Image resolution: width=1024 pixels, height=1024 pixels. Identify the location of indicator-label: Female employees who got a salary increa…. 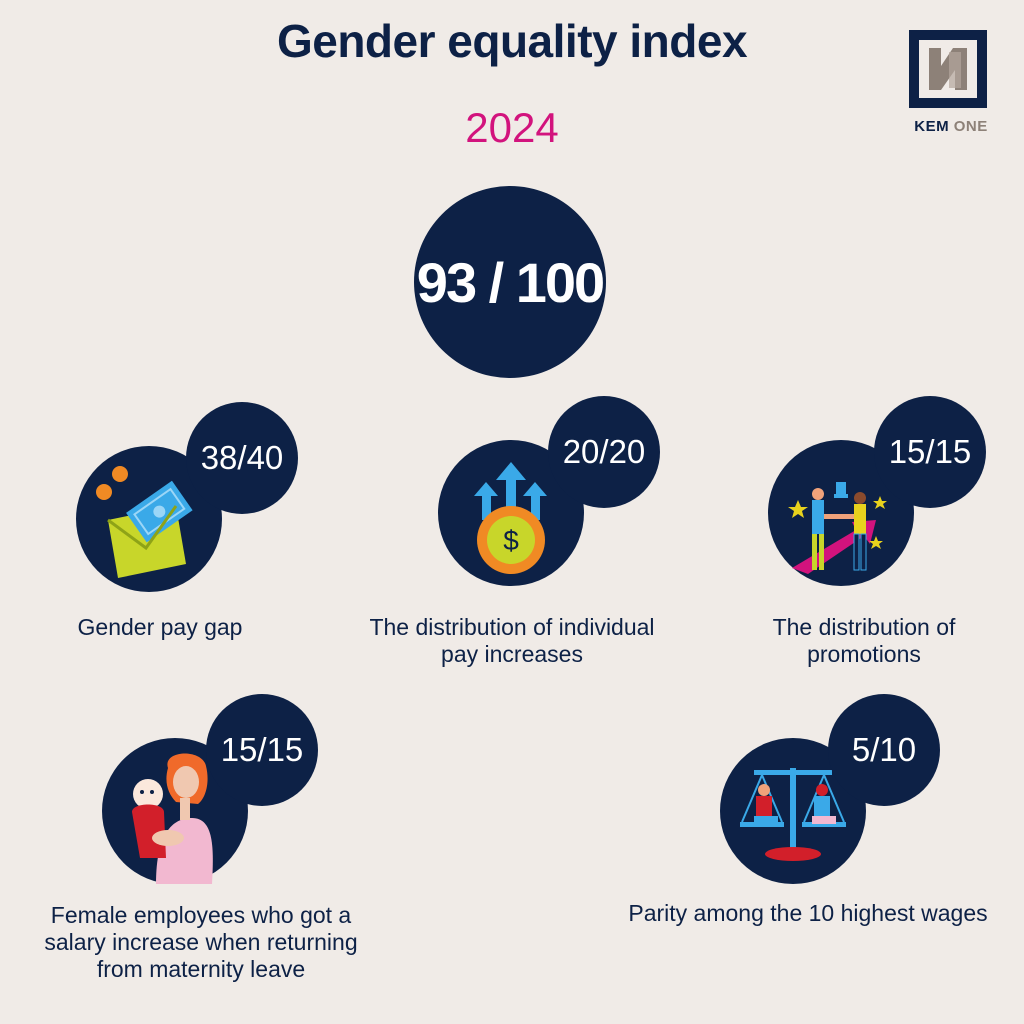
(201, 942).